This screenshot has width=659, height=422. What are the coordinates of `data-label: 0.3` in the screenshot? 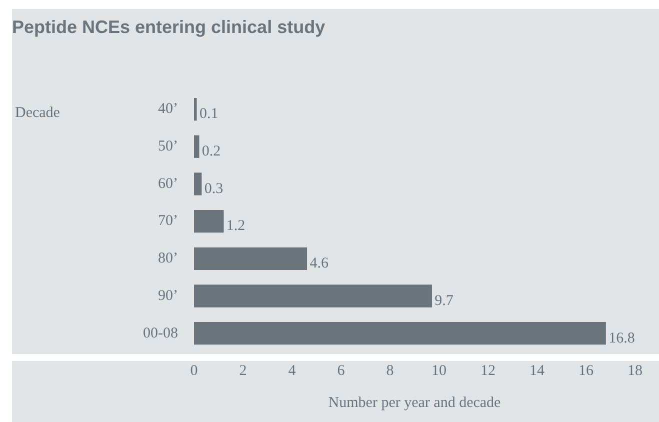 It's located at (214, 188).